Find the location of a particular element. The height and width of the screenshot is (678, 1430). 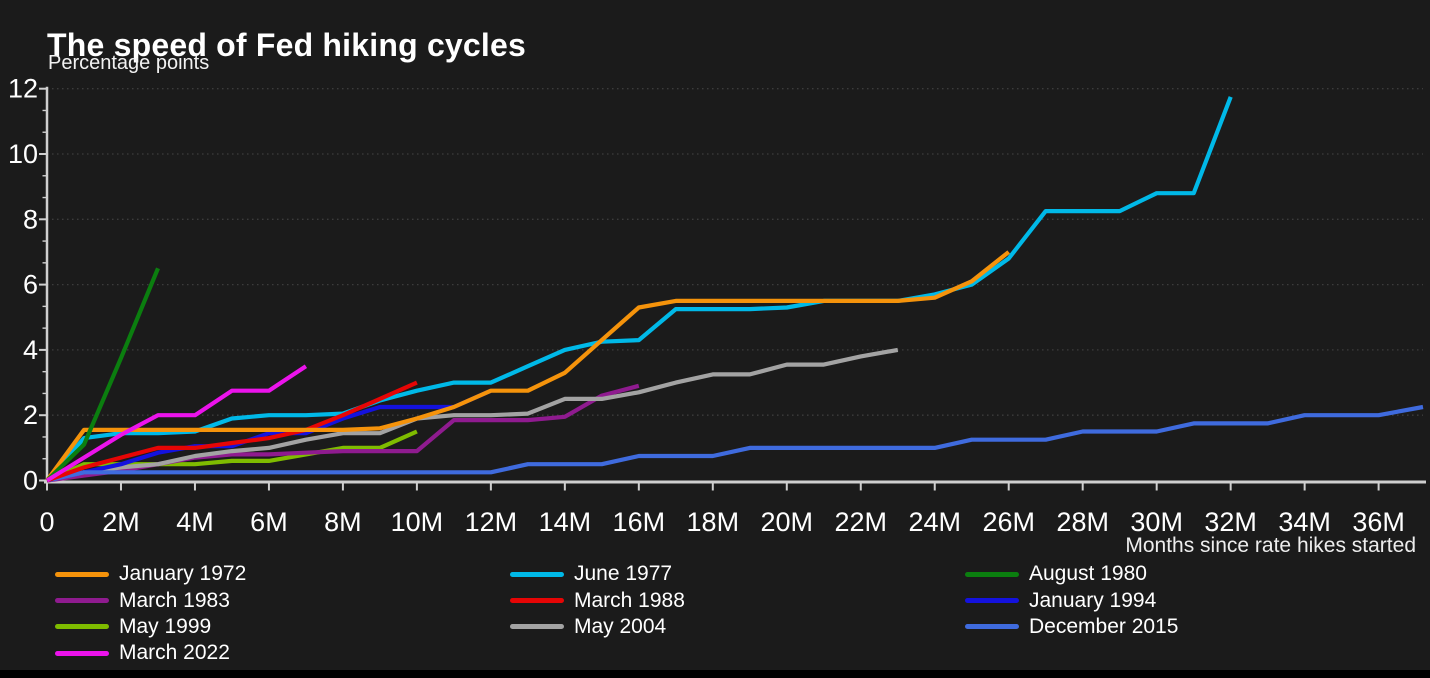

legend-item-january-1972: January 1972 is located at coordinates (150, 574).